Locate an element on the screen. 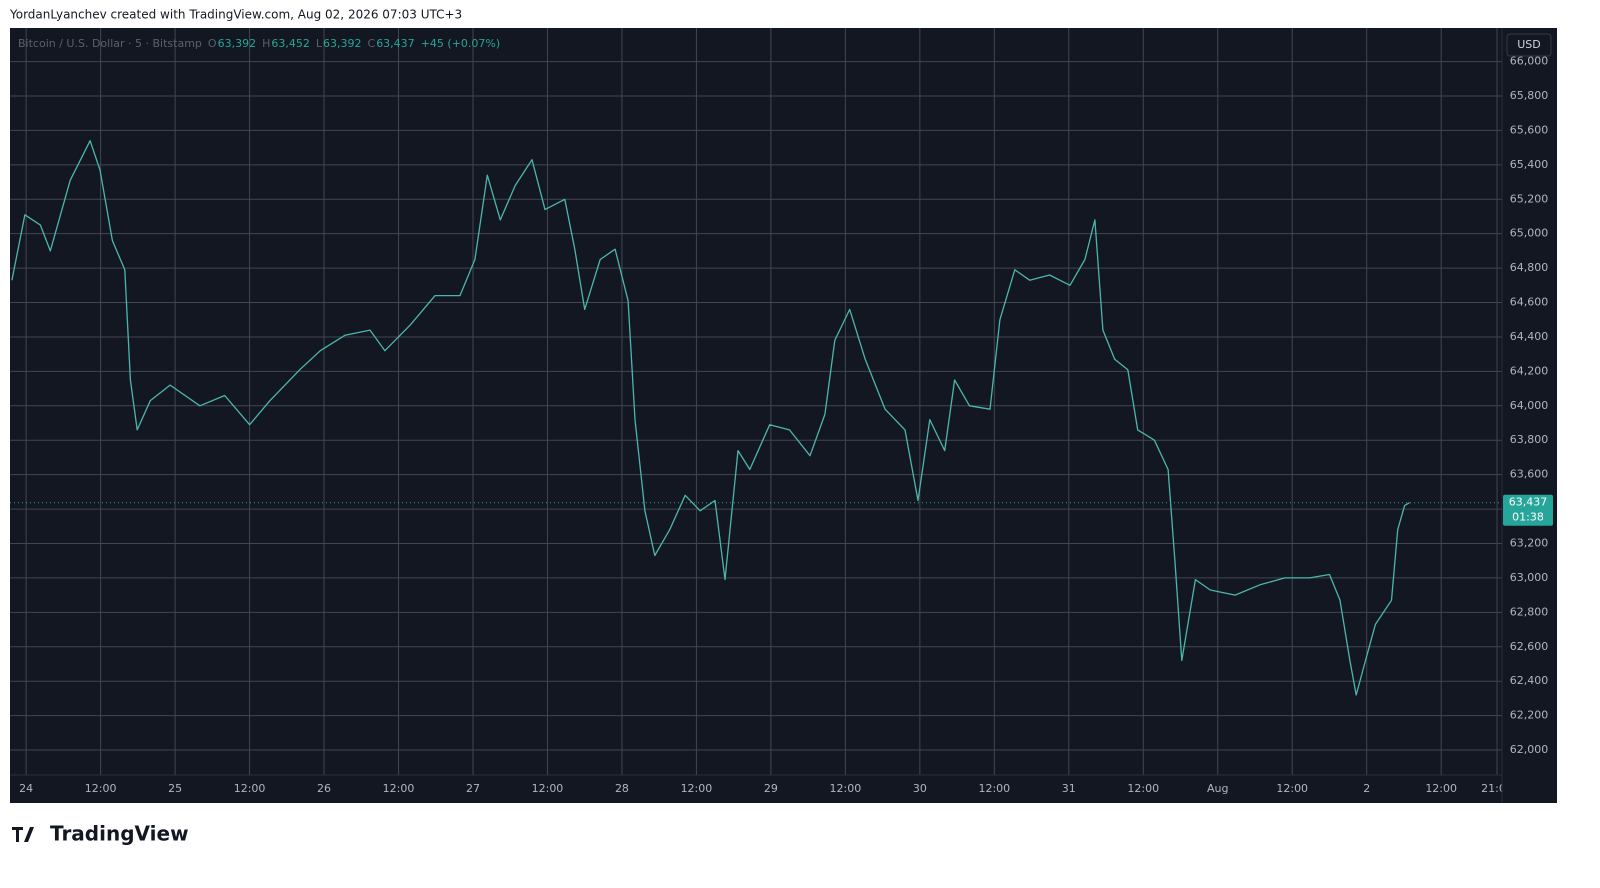  x-tick-label: 29 is located at coordinates (771, 788).